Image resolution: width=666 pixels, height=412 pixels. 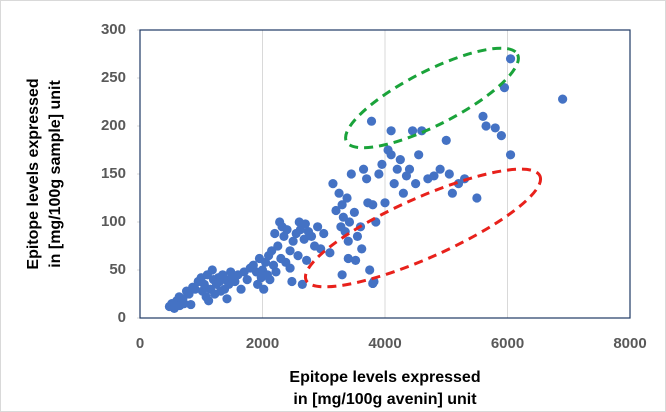 What do you see at coordinates (385, 399) in the screenshot?
I see `x-axis-title: in [mg/100g avenin] unit` at bounding box center [385, 399].